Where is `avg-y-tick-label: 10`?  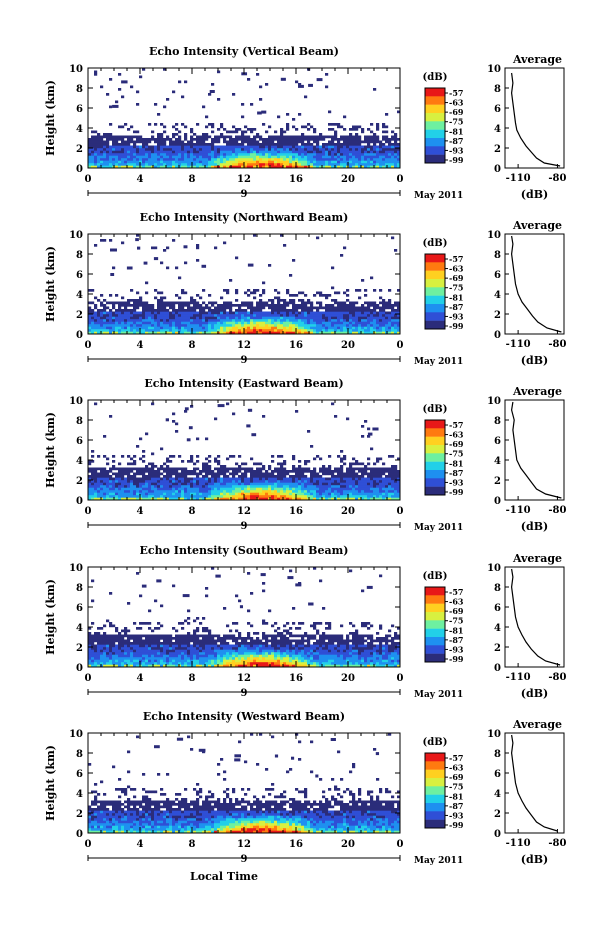 avg-y-tick-label: 10 is located at coordinates (494, 235).